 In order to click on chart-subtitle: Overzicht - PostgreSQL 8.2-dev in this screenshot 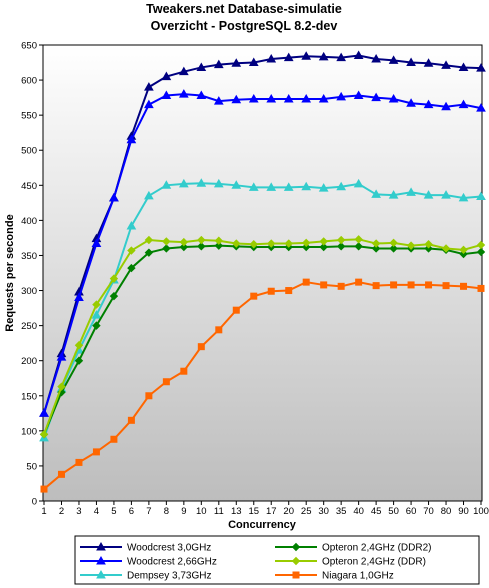, I will do `click(244, 26)`.